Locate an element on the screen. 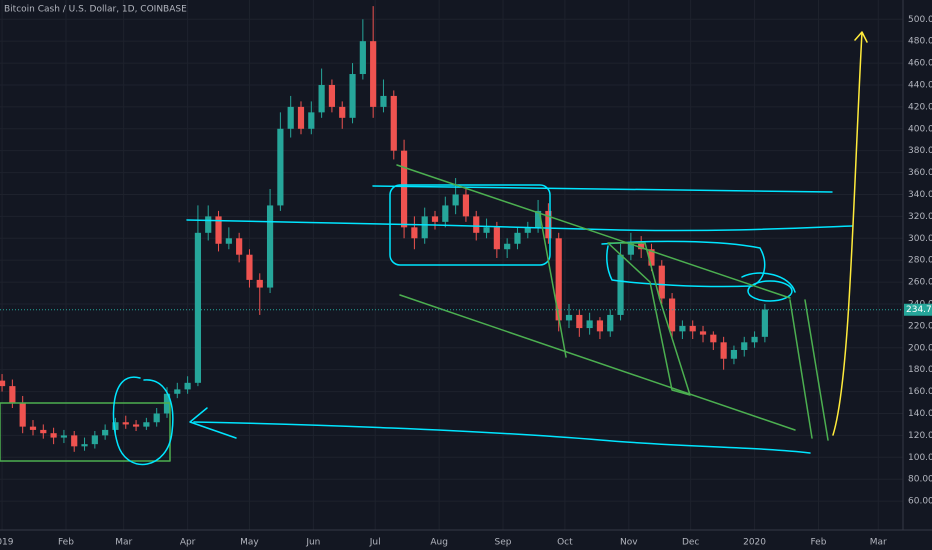 Image resolution: width=932 pixels, height=550 pixels. last-price-label: 234.75 is located at coordinates (919, 310).